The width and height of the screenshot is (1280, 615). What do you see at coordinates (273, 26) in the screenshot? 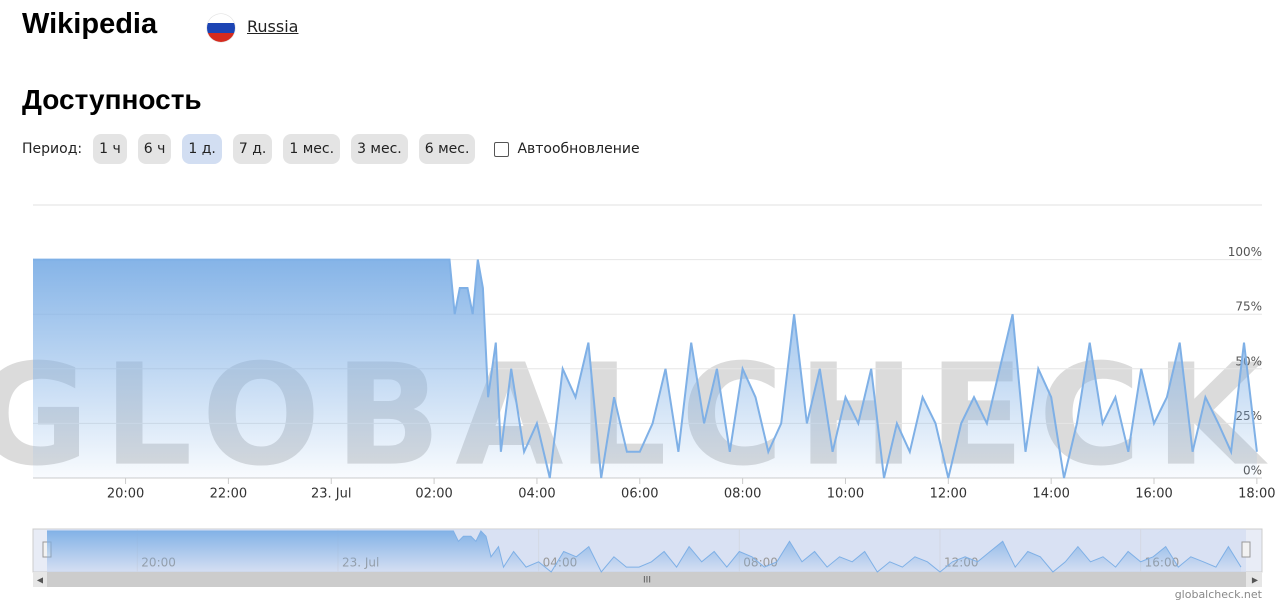
I see `country-link: Russia` at bounding box center [273, 26].